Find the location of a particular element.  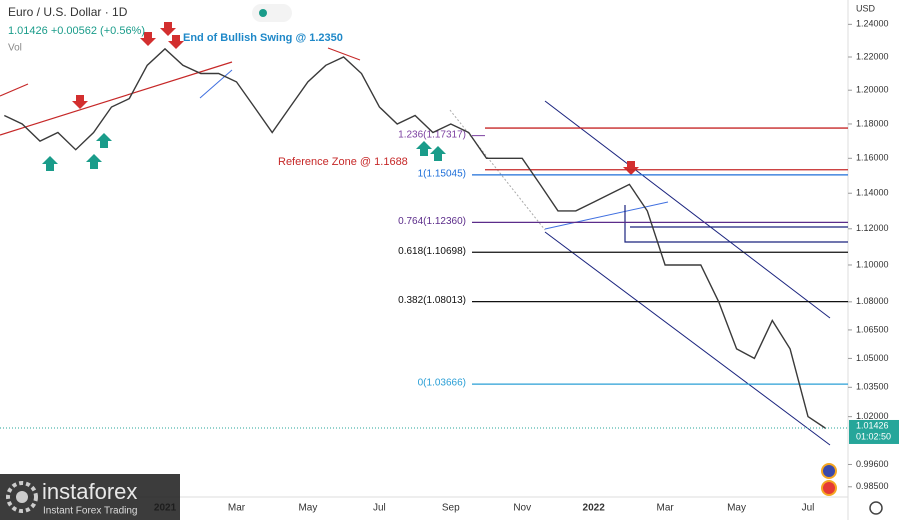

logo: instaforex Instant Forex Trading is located at coordinates (90, 497).